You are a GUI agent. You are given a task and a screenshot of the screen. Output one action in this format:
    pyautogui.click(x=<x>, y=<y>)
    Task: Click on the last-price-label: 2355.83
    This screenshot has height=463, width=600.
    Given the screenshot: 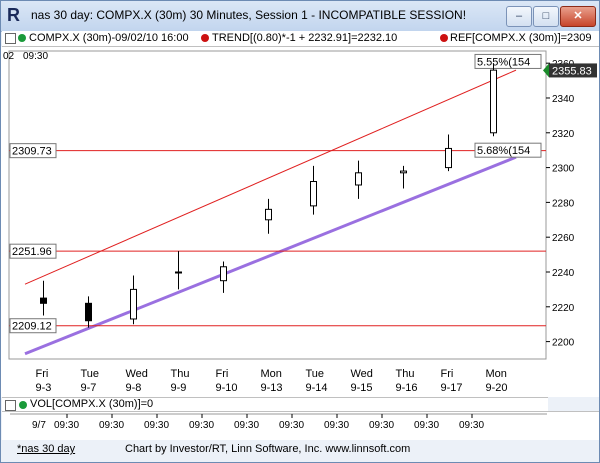 What is the action you would take?
    pyautogui.click(x=572, y=71)
    